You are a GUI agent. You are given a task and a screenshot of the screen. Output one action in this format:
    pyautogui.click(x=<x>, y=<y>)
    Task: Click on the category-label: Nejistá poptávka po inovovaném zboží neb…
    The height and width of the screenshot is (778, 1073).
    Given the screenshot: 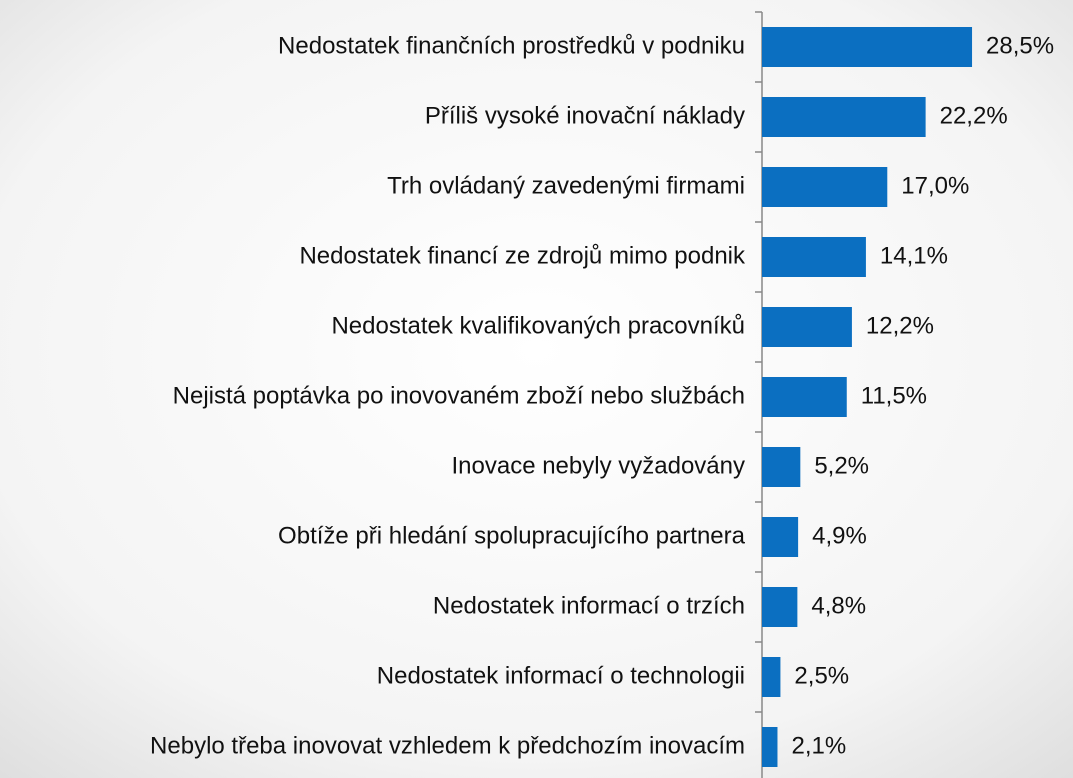 What is the action you would take?
    pyautogui.click(x=459, y=395)
    